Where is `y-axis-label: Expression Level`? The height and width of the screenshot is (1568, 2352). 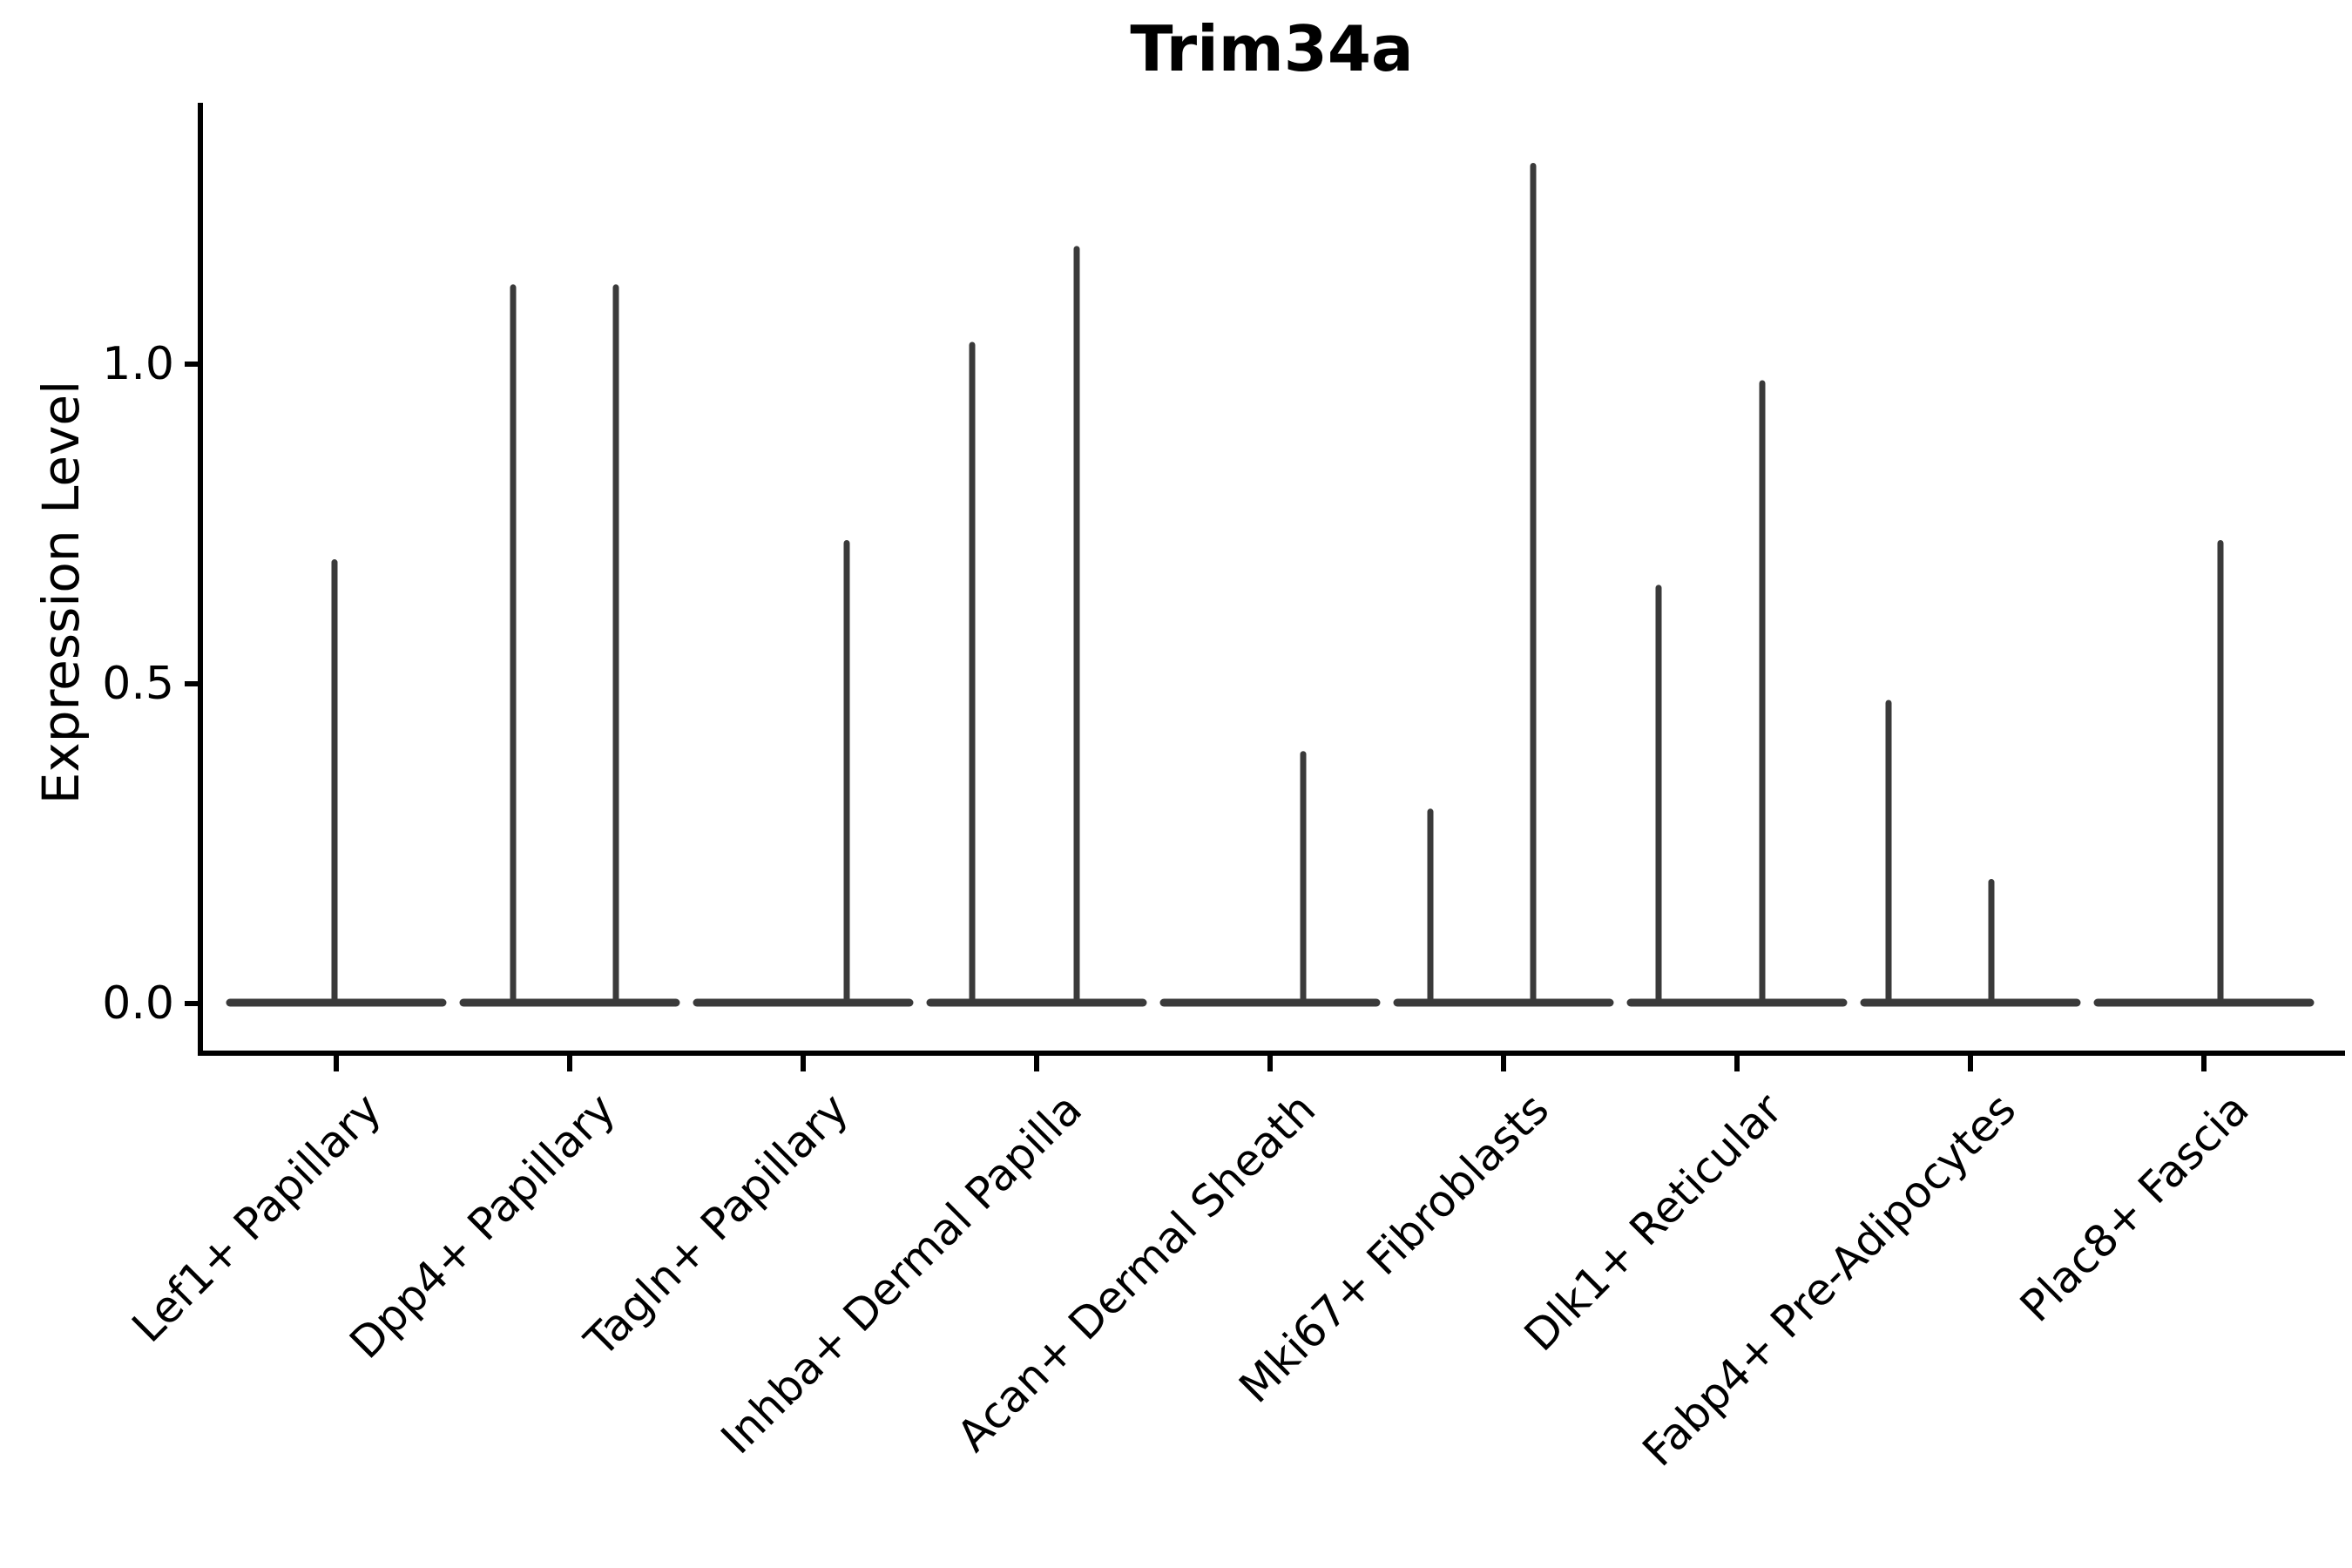 y-axis-label: Expression Level is located at coordinates (61, 592).